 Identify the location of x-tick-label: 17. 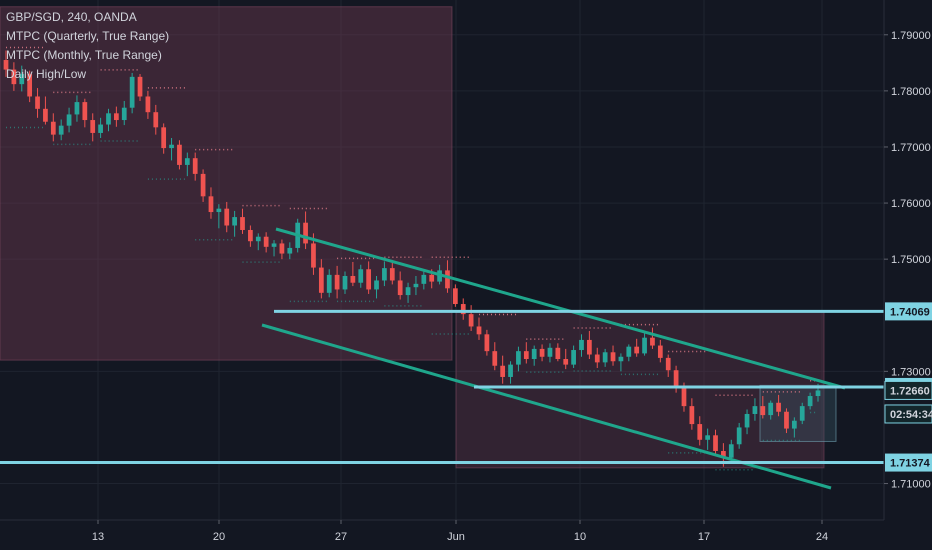
(704, 537).